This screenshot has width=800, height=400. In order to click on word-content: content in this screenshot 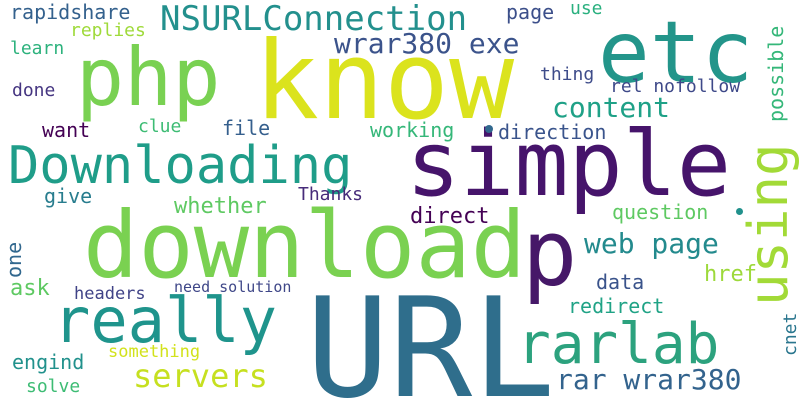, I will do `click(611, 107)`.